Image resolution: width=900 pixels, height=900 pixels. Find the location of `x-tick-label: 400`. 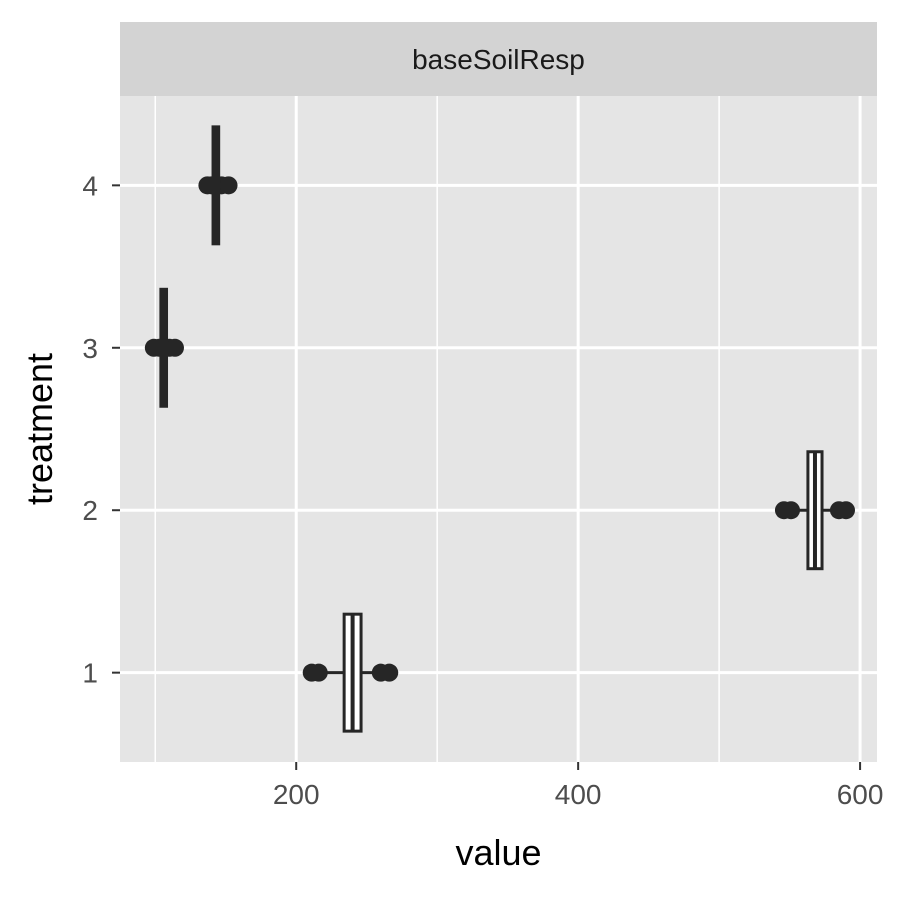

x-tick-label: 400 is located at coordinates (578, 794).